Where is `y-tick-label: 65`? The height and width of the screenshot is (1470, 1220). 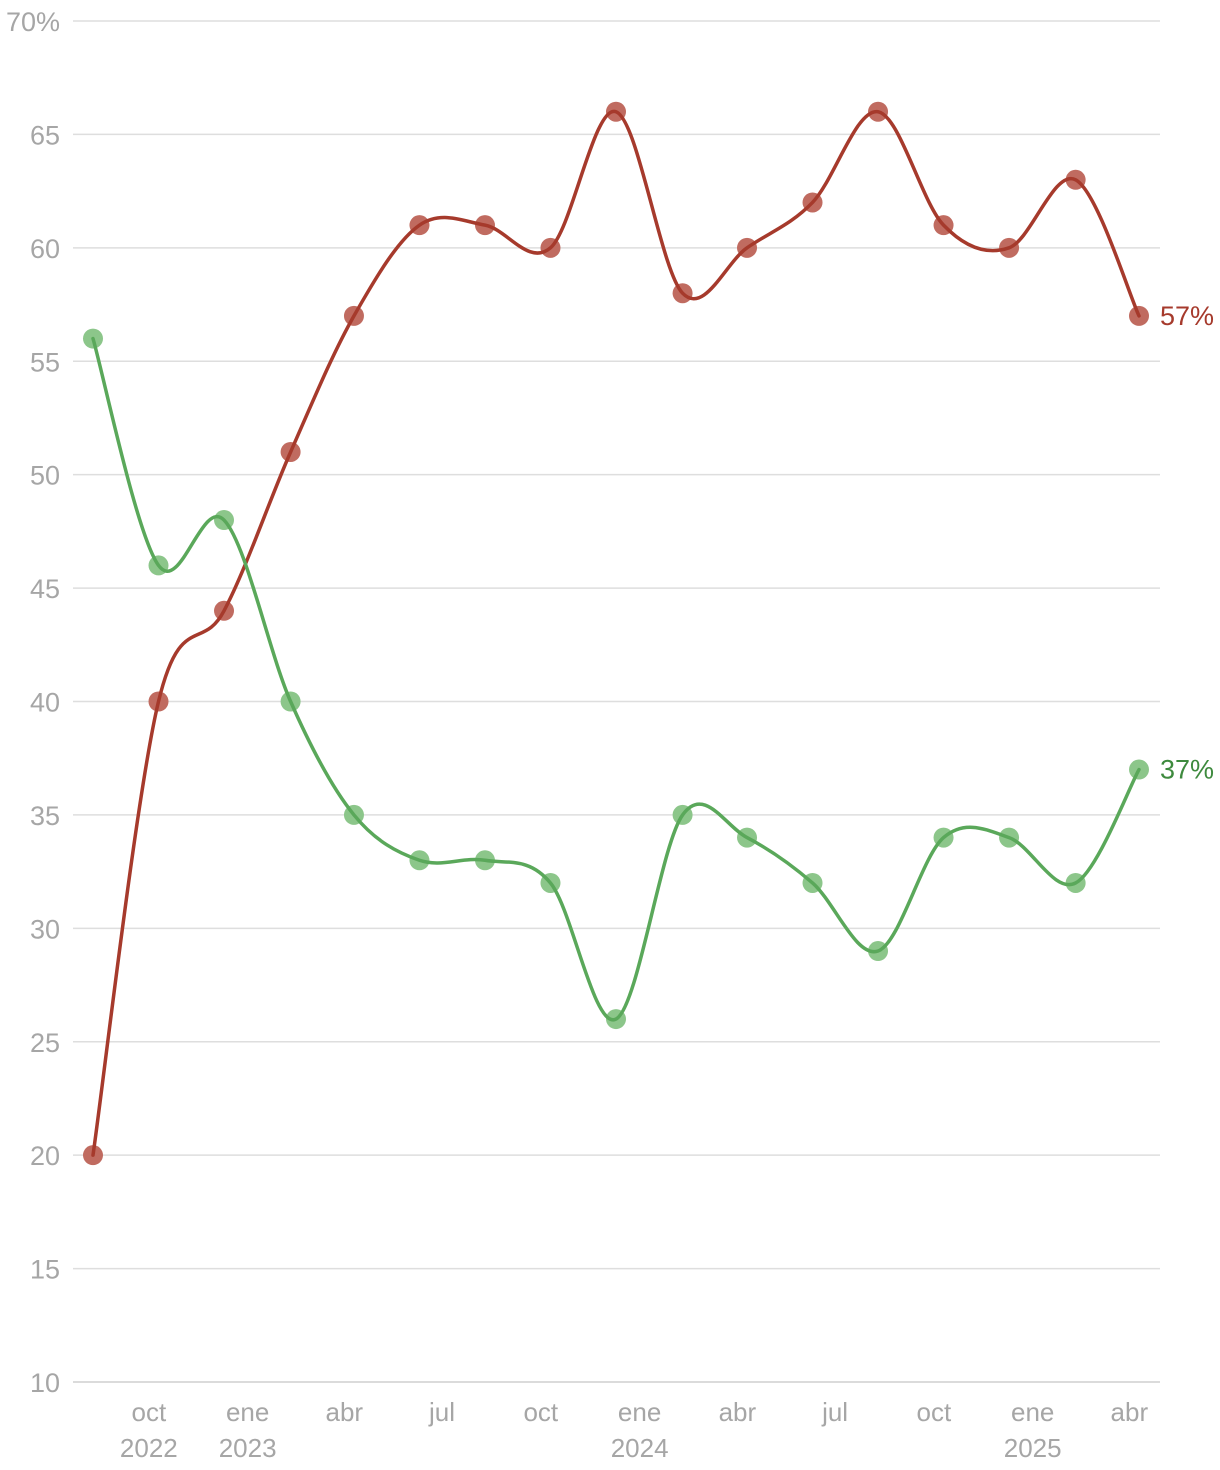
y-tick-label: 65 is located at coordinates (45, 135).